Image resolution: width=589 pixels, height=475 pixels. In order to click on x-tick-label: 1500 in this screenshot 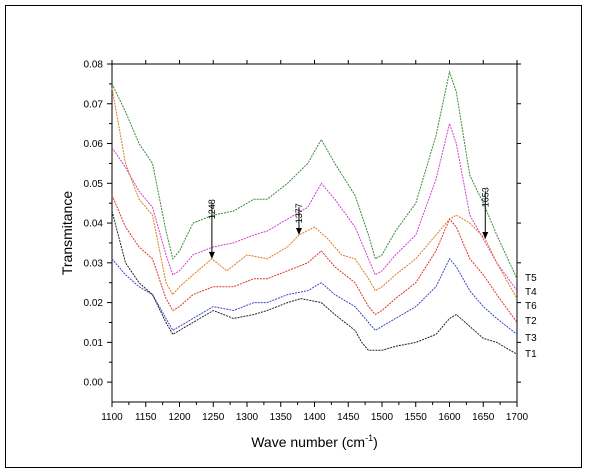, I will do `click(382, 417)`.